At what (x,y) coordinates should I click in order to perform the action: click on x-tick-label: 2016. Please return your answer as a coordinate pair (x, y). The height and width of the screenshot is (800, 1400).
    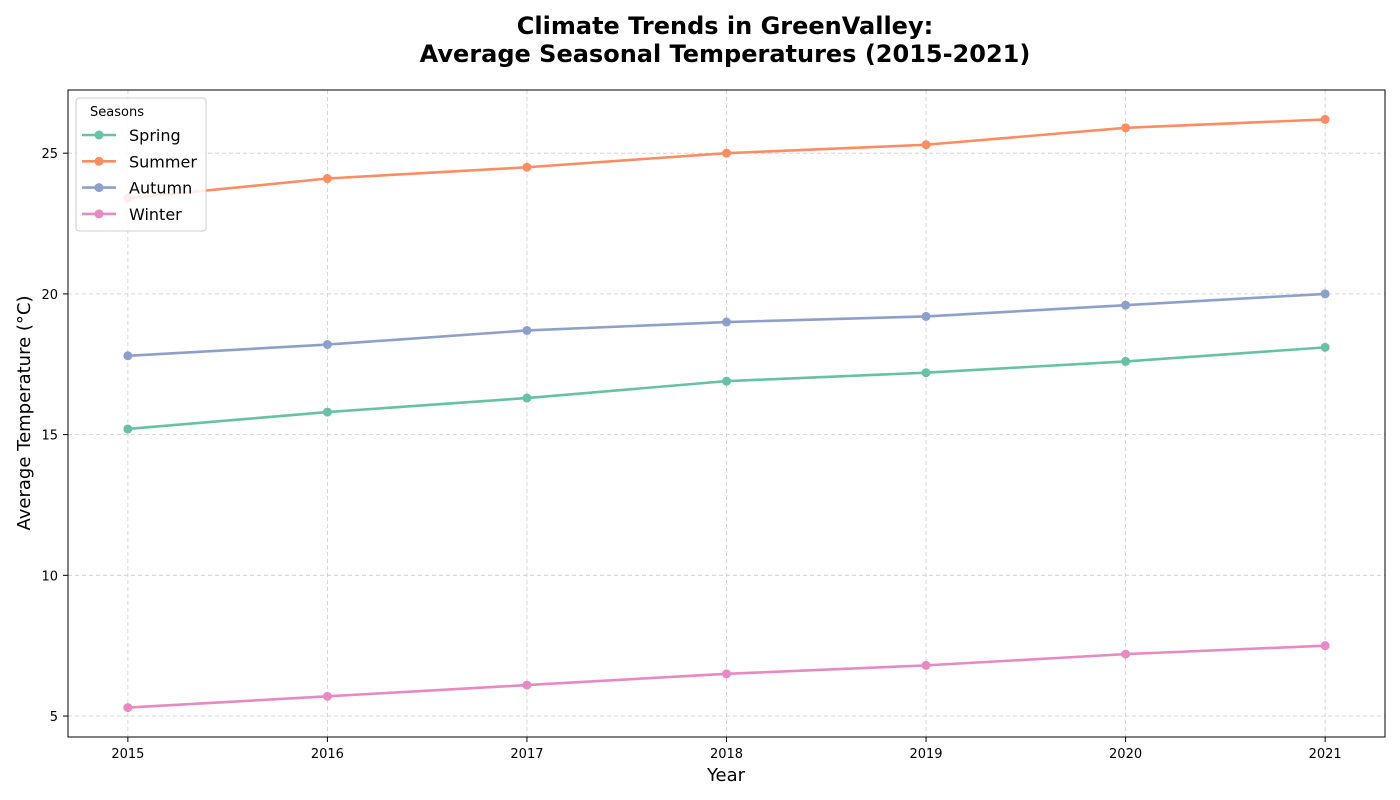
    Looking at the image, I should click on (327, 754).